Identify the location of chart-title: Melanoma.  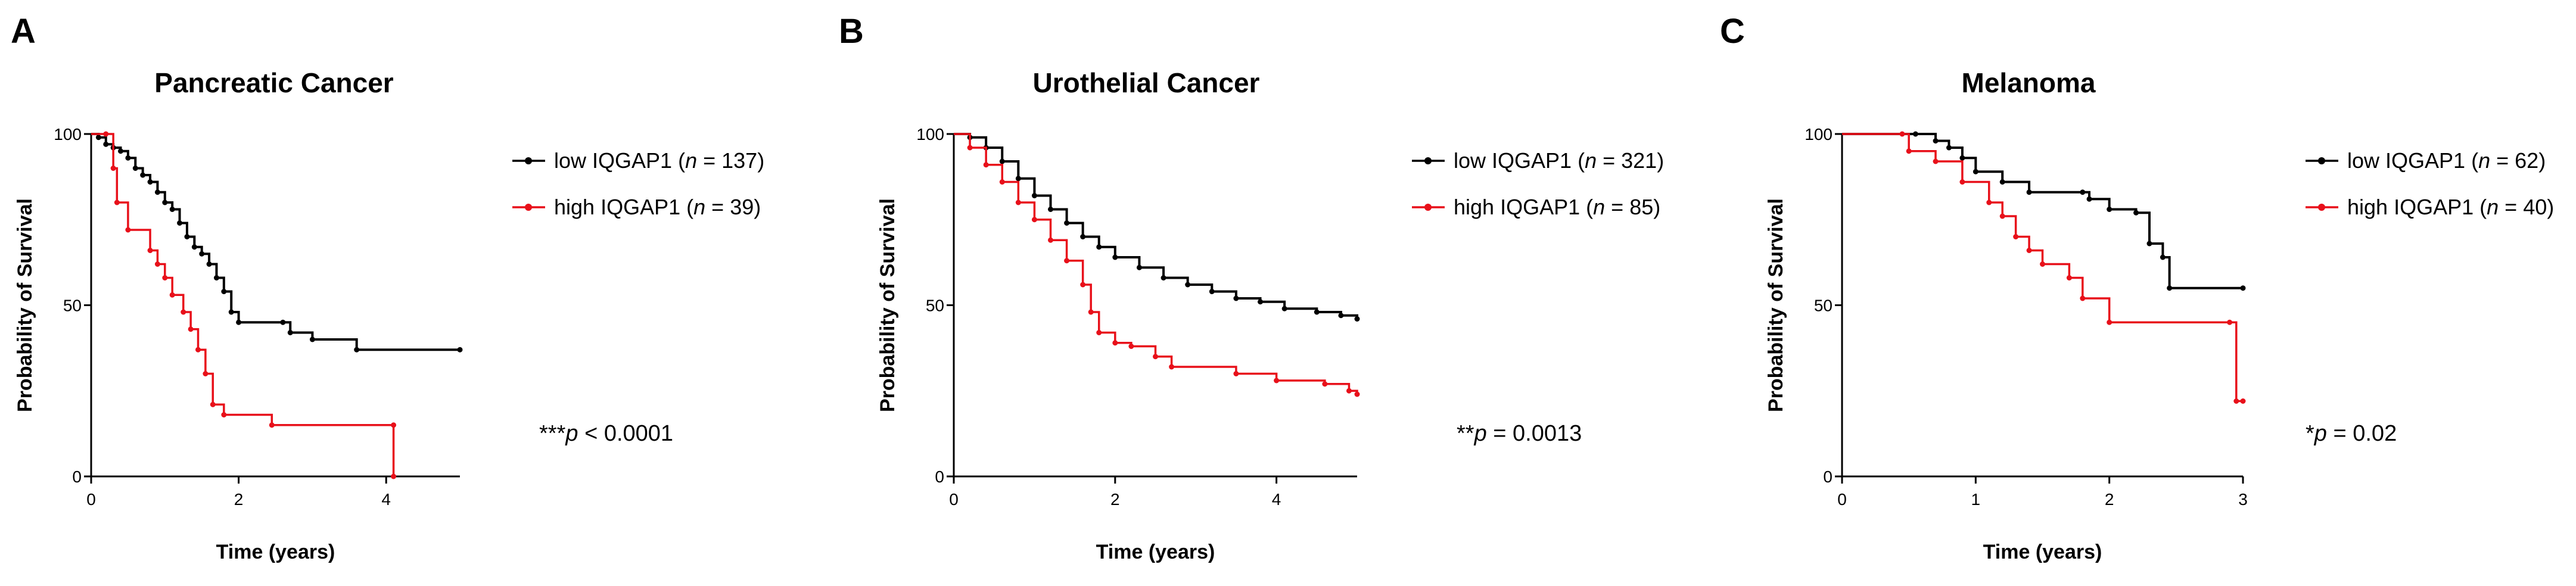
(2029, 82).